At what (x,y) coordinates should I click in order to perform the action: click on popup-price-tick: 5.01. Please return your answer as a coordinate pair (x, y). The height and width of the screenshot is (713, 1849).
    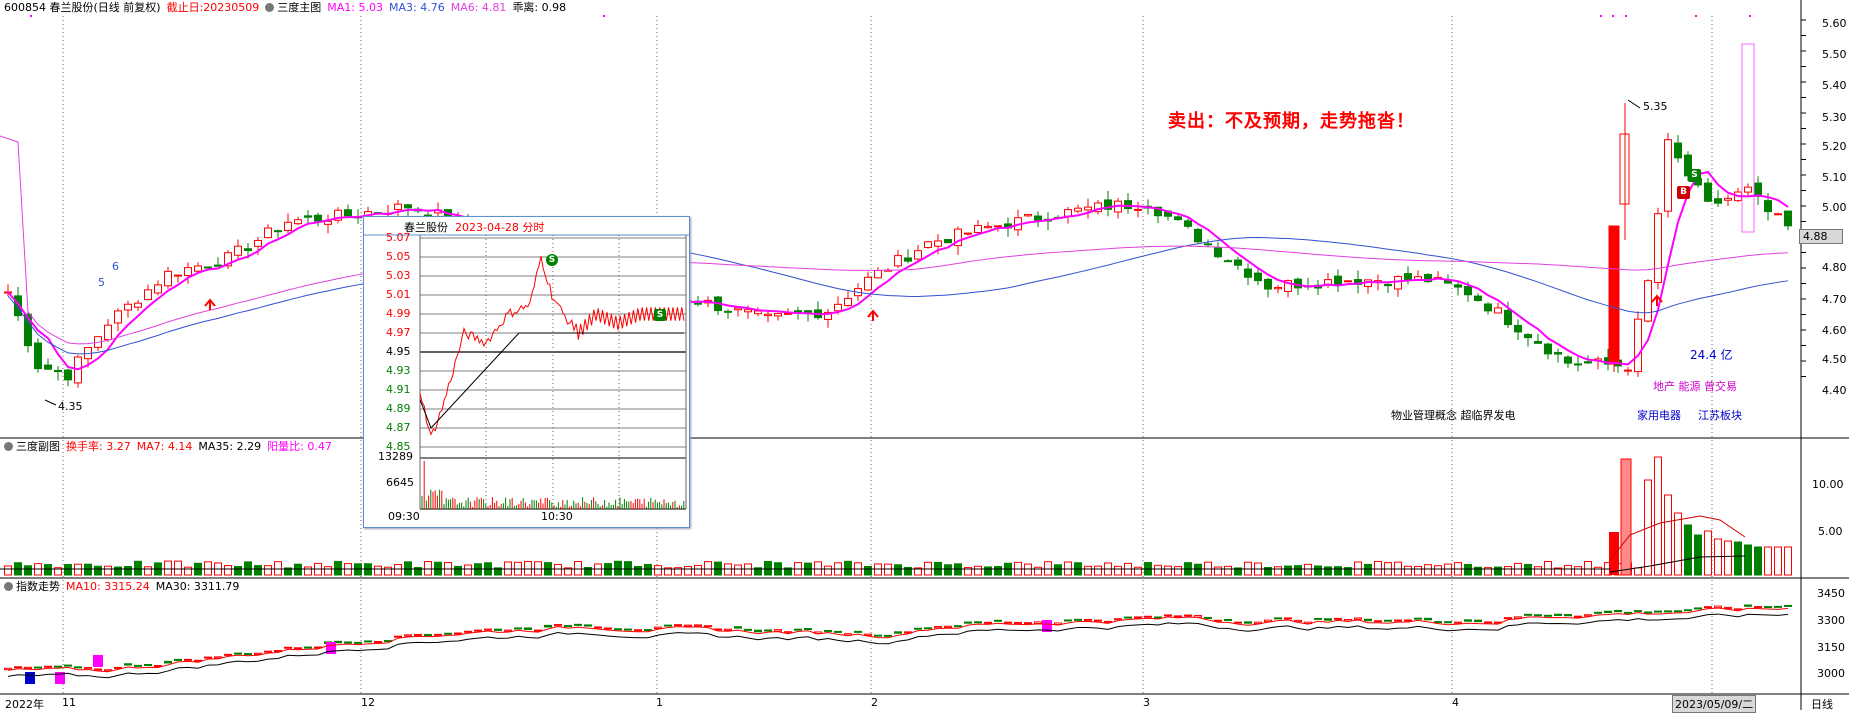
    Looking at the image, I should click on (398, 294).